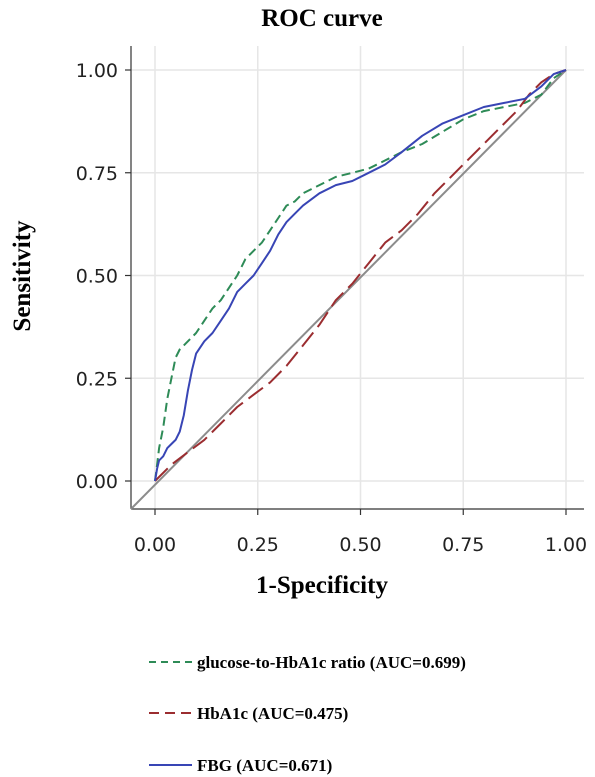 Image resolution: width=595 pixels, height=777 pixels. What do you see at coordinates (360, 545) in the screenshot?
I see `x-tick-label: 0.50` at bounding box center [360, 545].